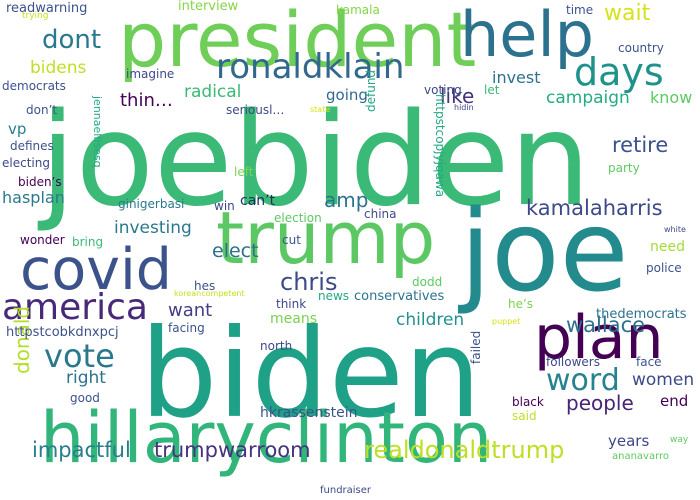  Describe the element at coordinates (544, 252) in the screenshot. I see `word-joe: joe` at that location.